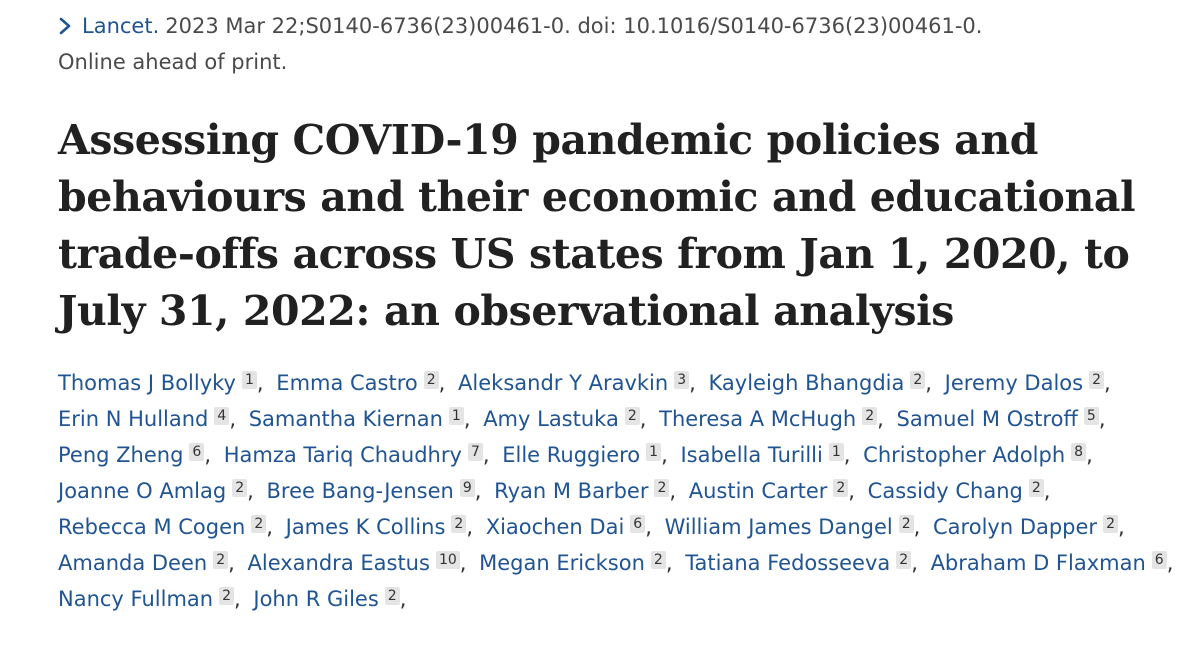 This screenshot has width=1196, height=666. Describe the element at coordinates (551, 419) in the screenshot. I see `author-name-link: Amy Lastuka` at that location.